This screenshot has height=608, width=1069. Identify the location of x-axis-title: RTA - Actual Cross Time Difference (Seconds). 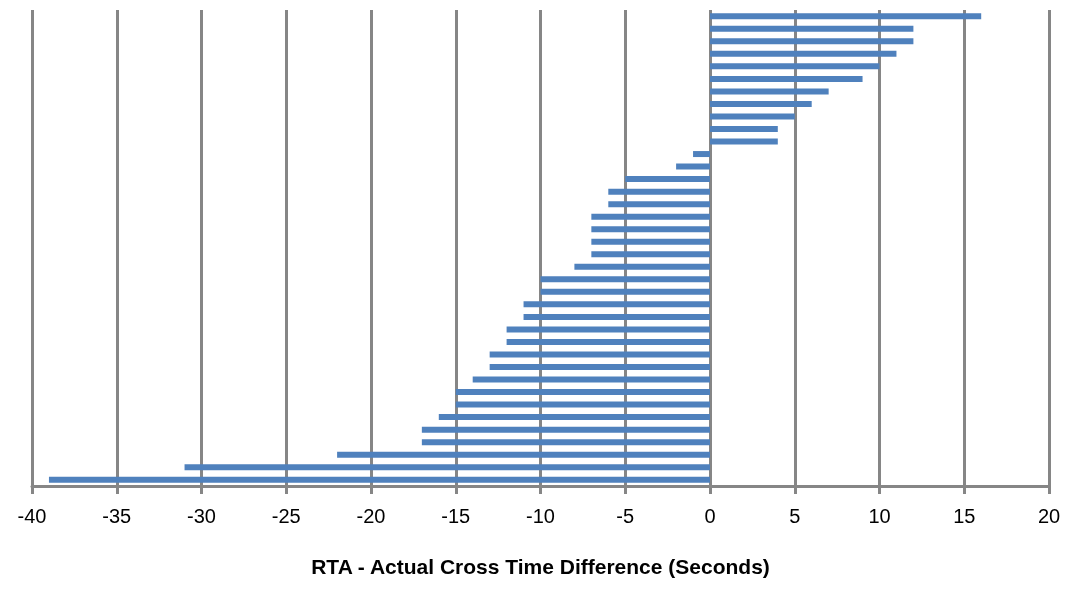
(540, 566).